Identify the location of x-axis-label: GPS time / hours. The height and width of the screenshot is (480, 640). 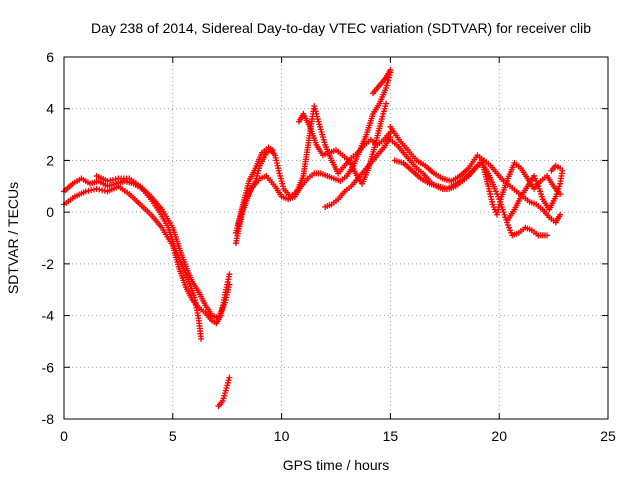
(336, 465).